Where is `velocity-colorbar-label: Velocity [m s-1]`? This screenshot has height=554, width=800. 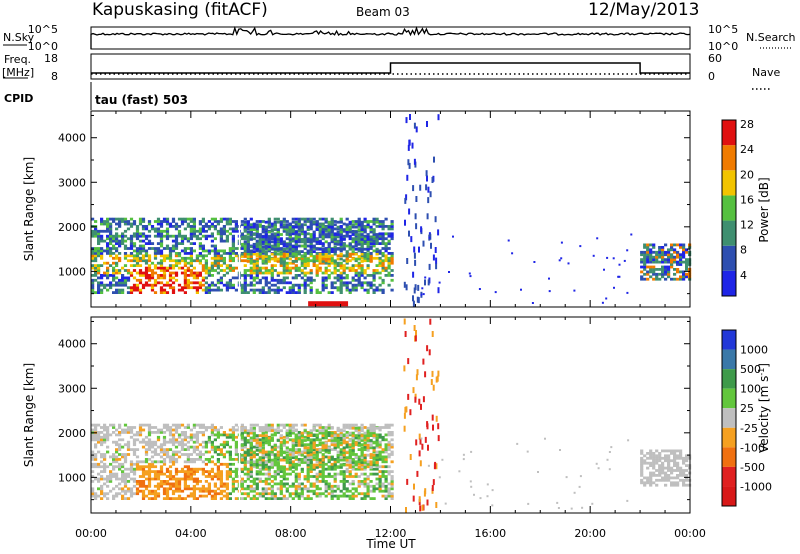 velocity-colorbar-label: Velocity [m s-1] is located at coordinates (764, 408).